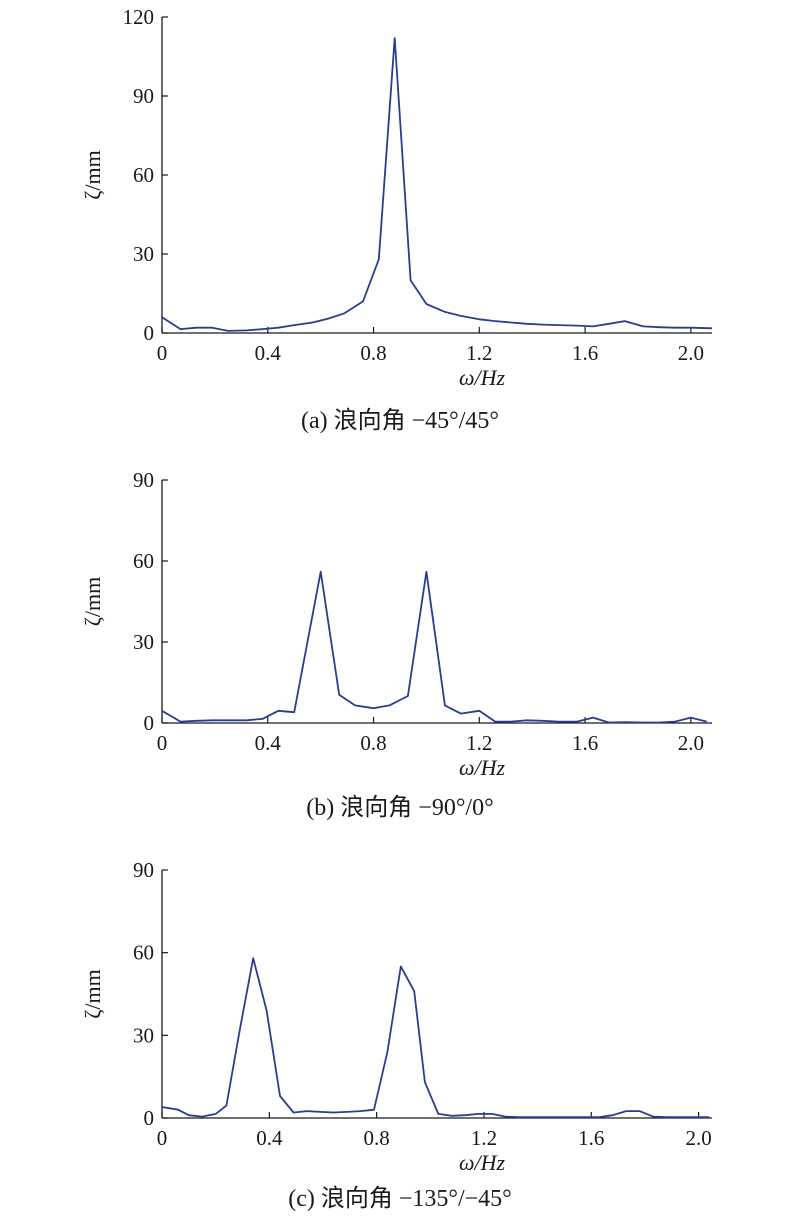 The width and height of the screenshot is (800, 1220). Describe the element at coordinates (139, 17) in the screenshot. I see `y-tick-label: 120` at that location.